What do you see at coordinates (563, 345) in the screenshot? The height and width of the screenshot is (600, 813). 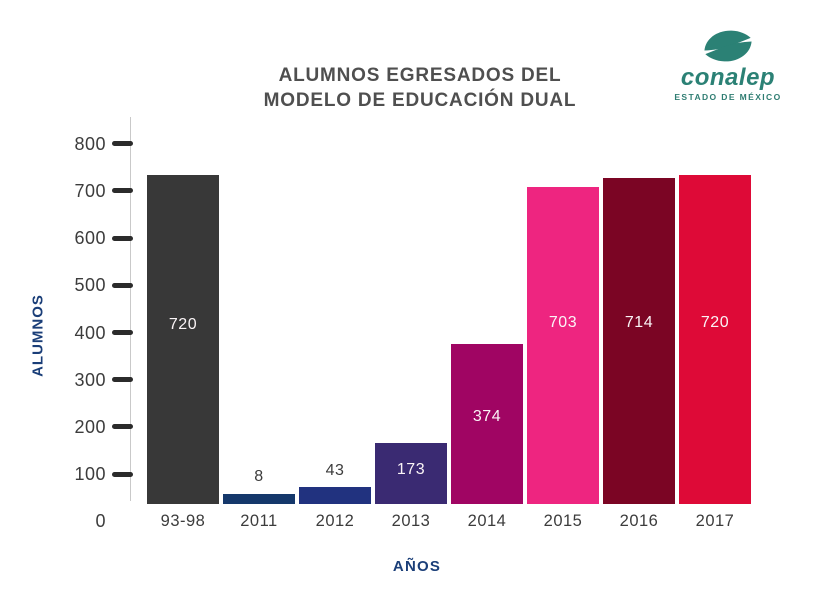 I see `bar-2015` at bounding box center [563, 345].